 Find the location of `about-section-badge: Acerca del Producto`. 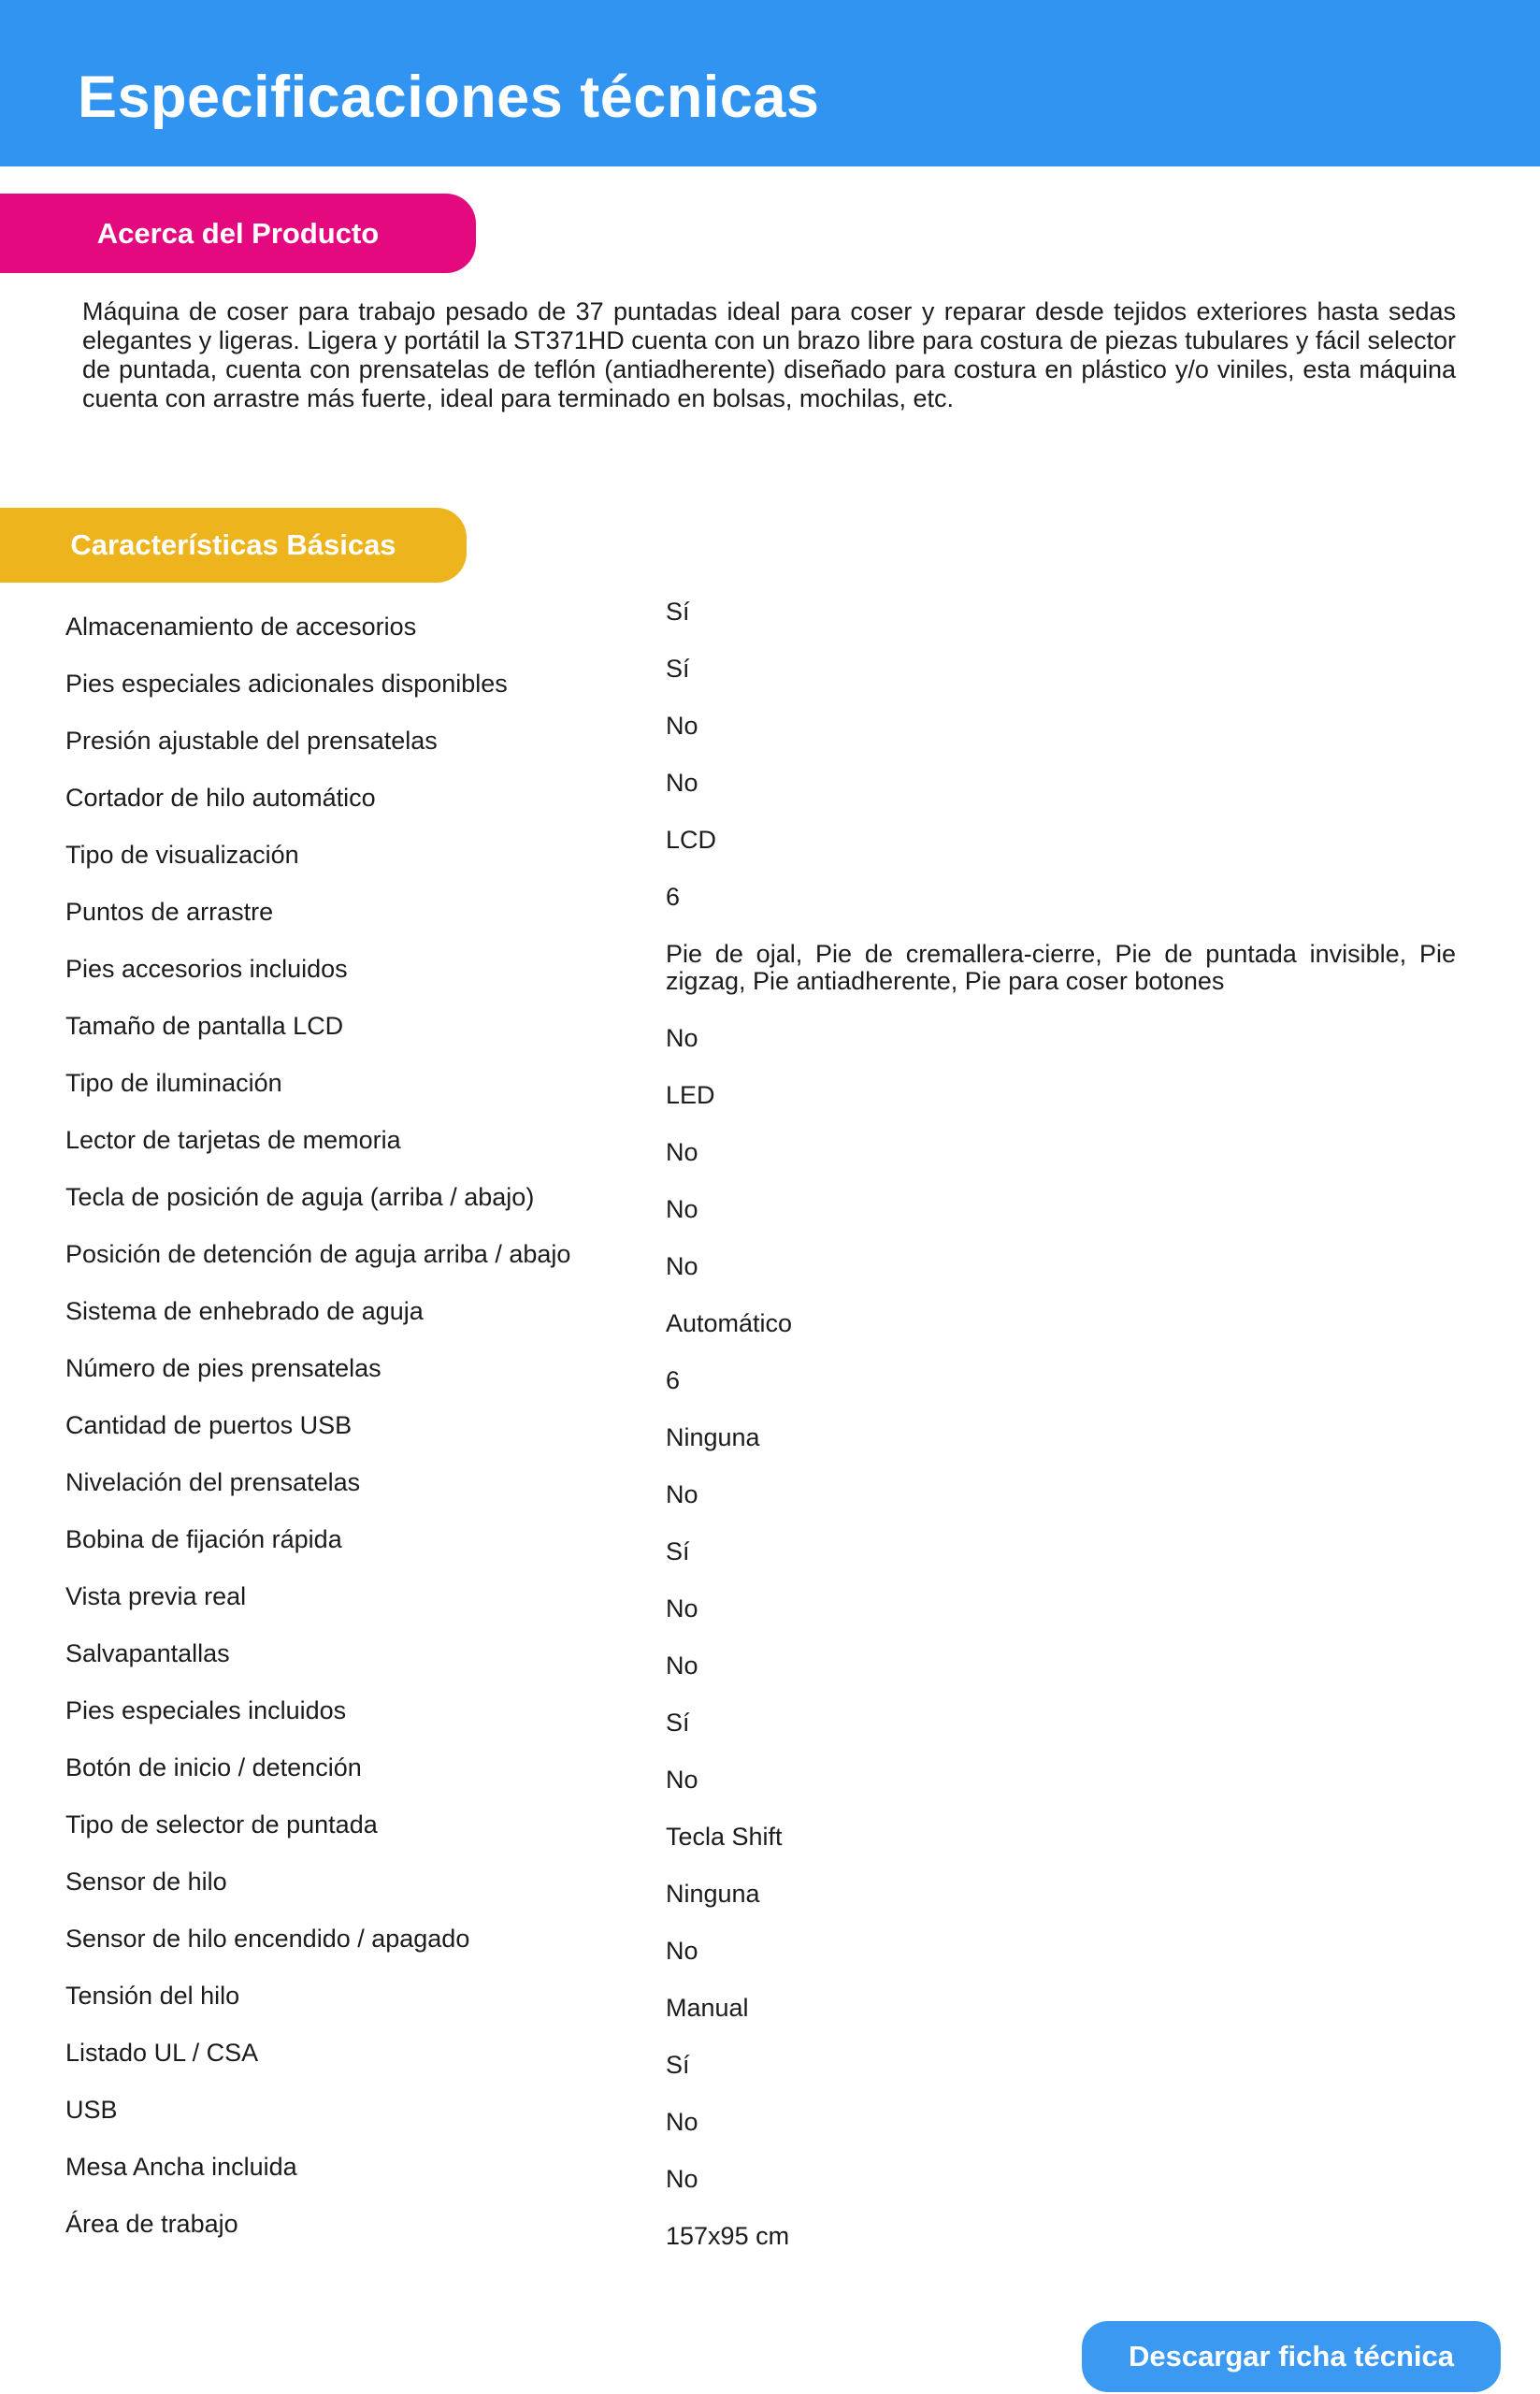

about-section-badge: Acerca del Producto is located at coordinates (238, 233).